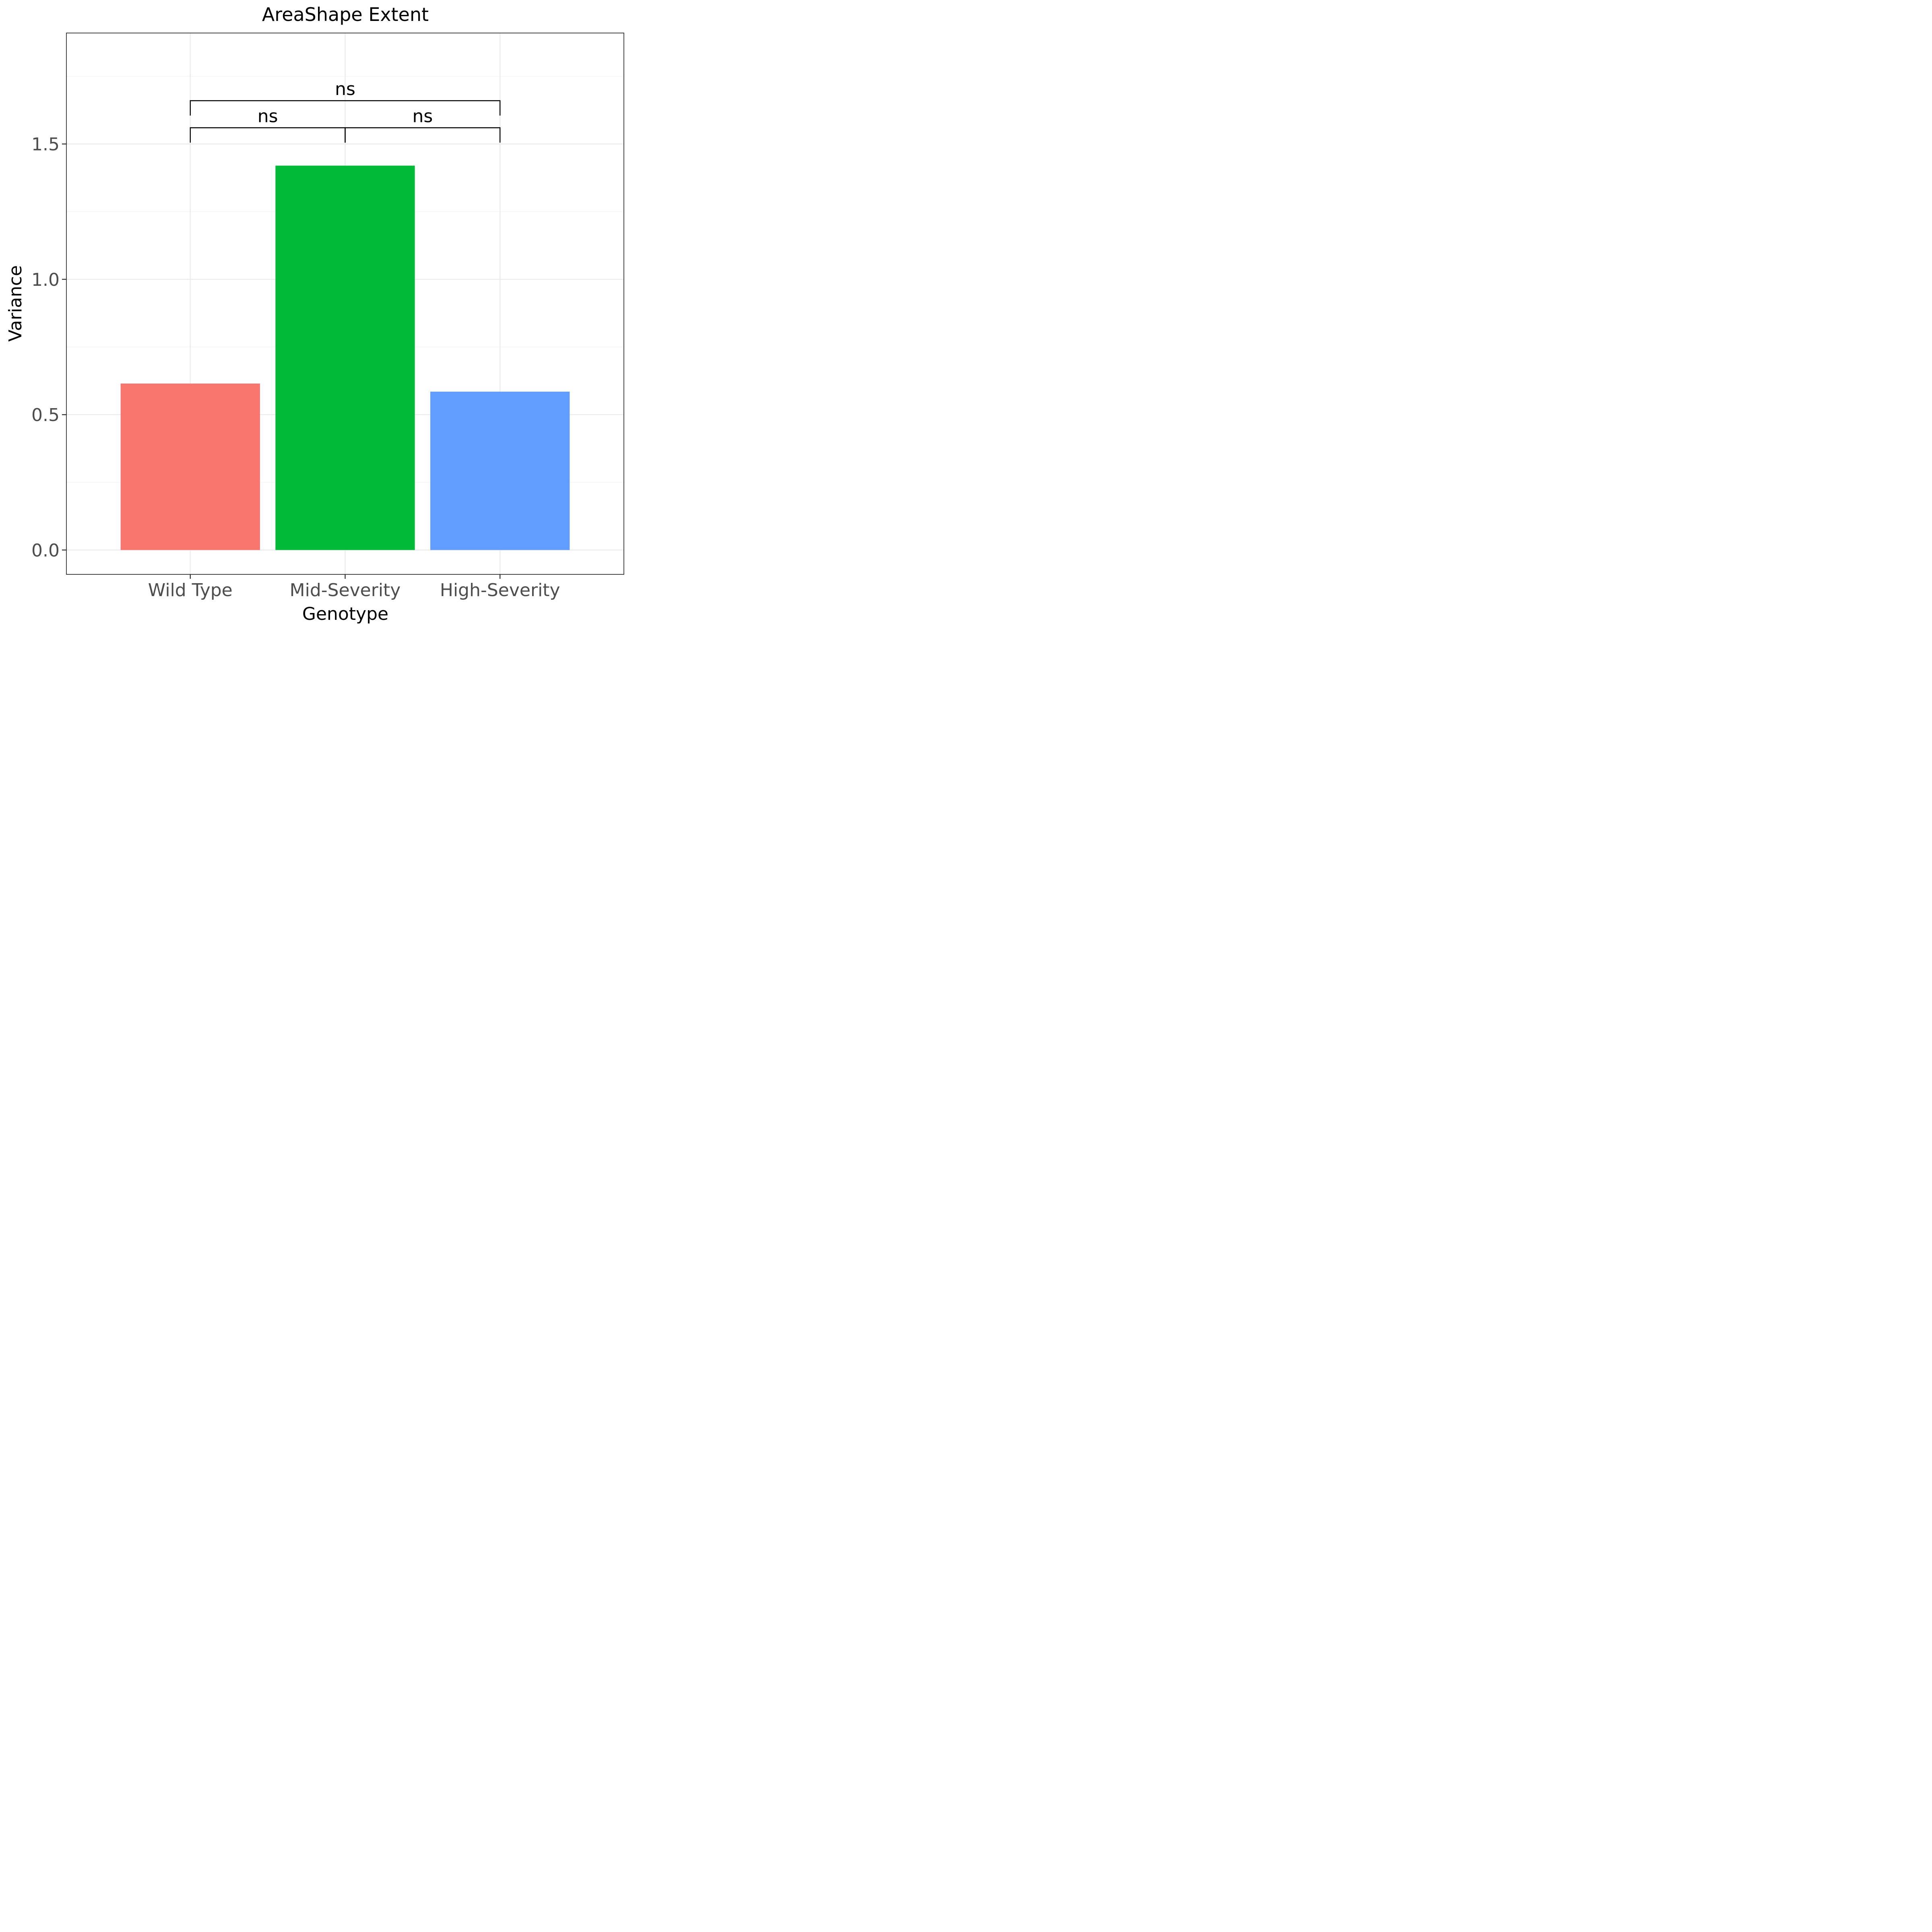  What do you see at coordinates (190, 466) in the screenshot?
I see `bar-wild-type` at bounding box center [190, 466].